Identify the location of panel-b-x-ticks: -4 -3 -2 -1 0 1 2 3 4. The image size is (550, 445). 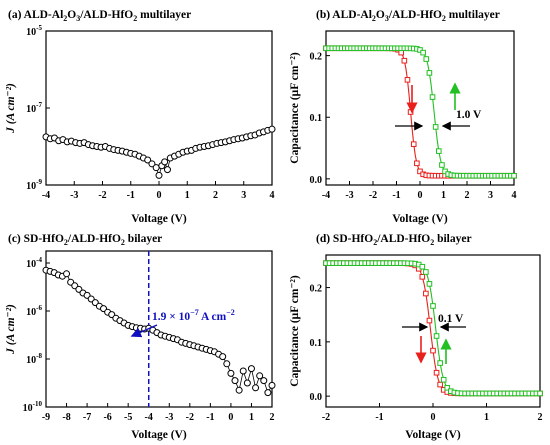
(419, 191).